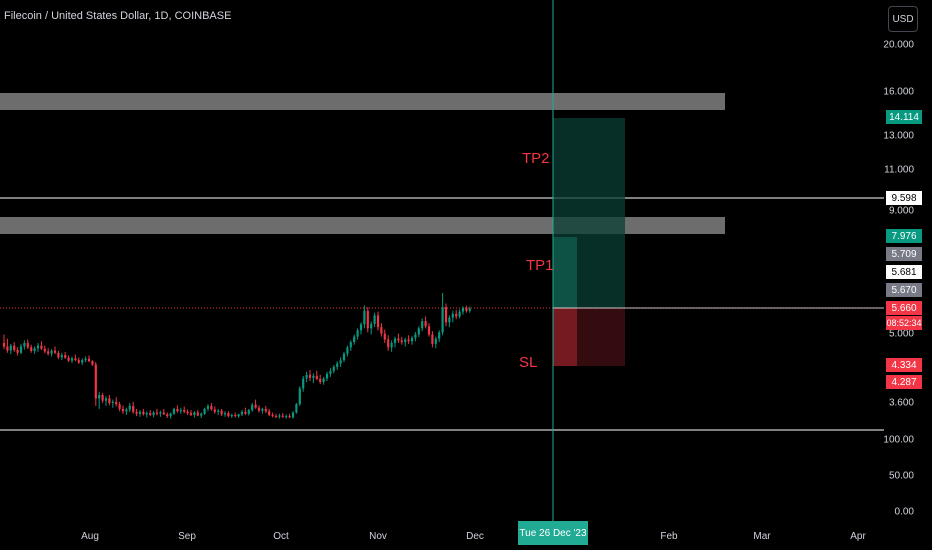 The height and width of the screenshot is (550, 932). What do you see at coordinates (904, 382) in the screenshot?
I see `price-badge-sl-b: 4.287` at bounding box center [904, 382].